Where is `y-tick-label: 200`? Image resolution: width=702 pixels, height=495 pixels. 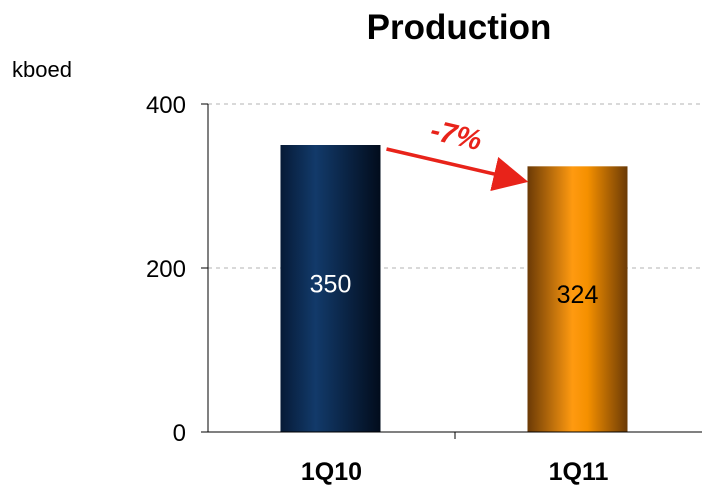 y-tick-label: 200 is located at coordinates (166, 269).